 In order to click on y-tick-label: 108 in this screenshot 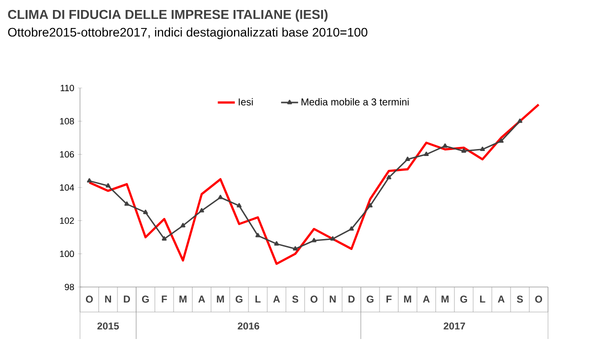, I will do `click(67, 121)`.